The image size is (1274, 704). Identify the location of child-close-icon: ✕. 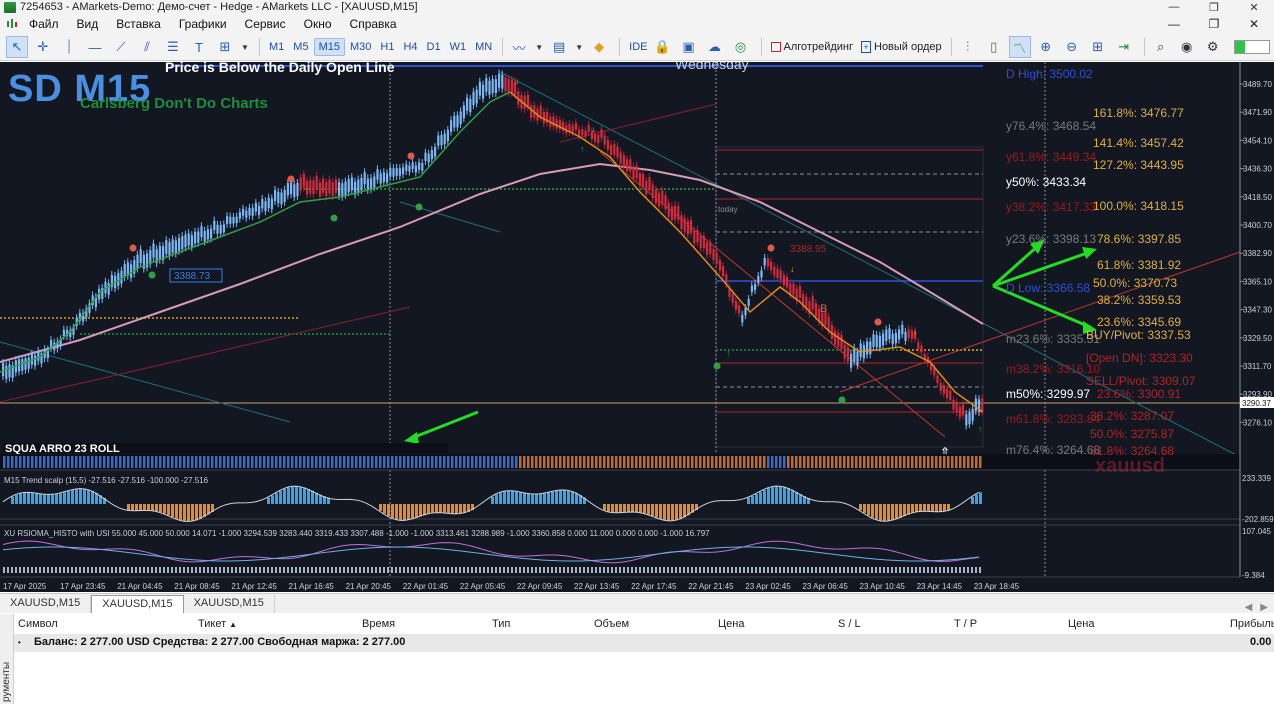
(1254, 24).